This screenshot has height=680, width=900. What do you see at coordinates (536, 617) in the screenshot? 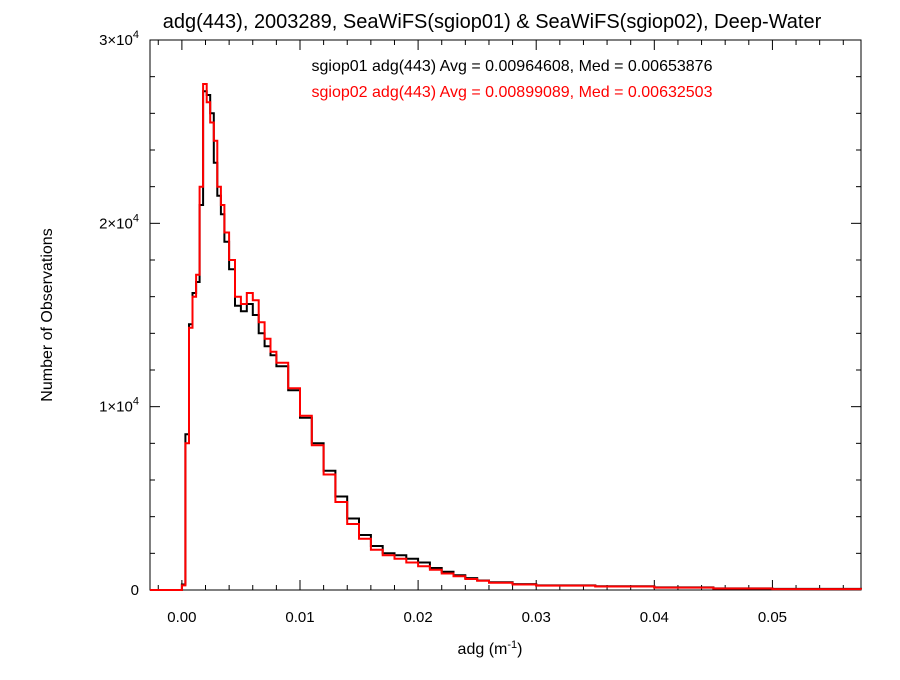
I see `x-tick-label: 0.03` at bounding box center [536, 617].